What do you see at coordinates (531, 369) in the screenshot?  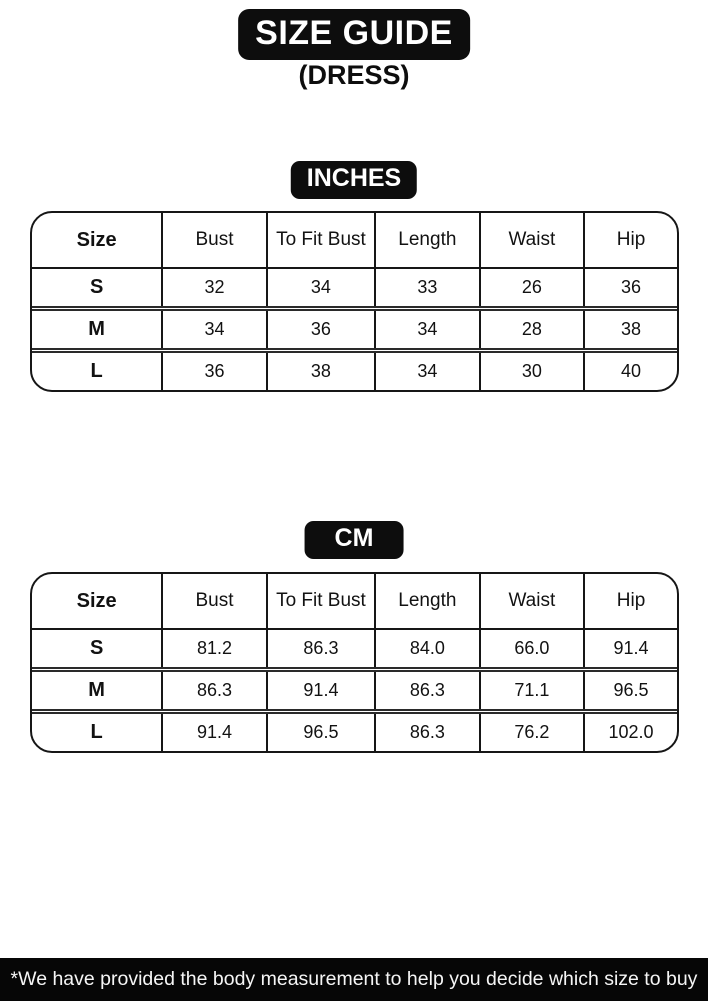 I see `measurement-value: 30` at bounding box center [531, 369].